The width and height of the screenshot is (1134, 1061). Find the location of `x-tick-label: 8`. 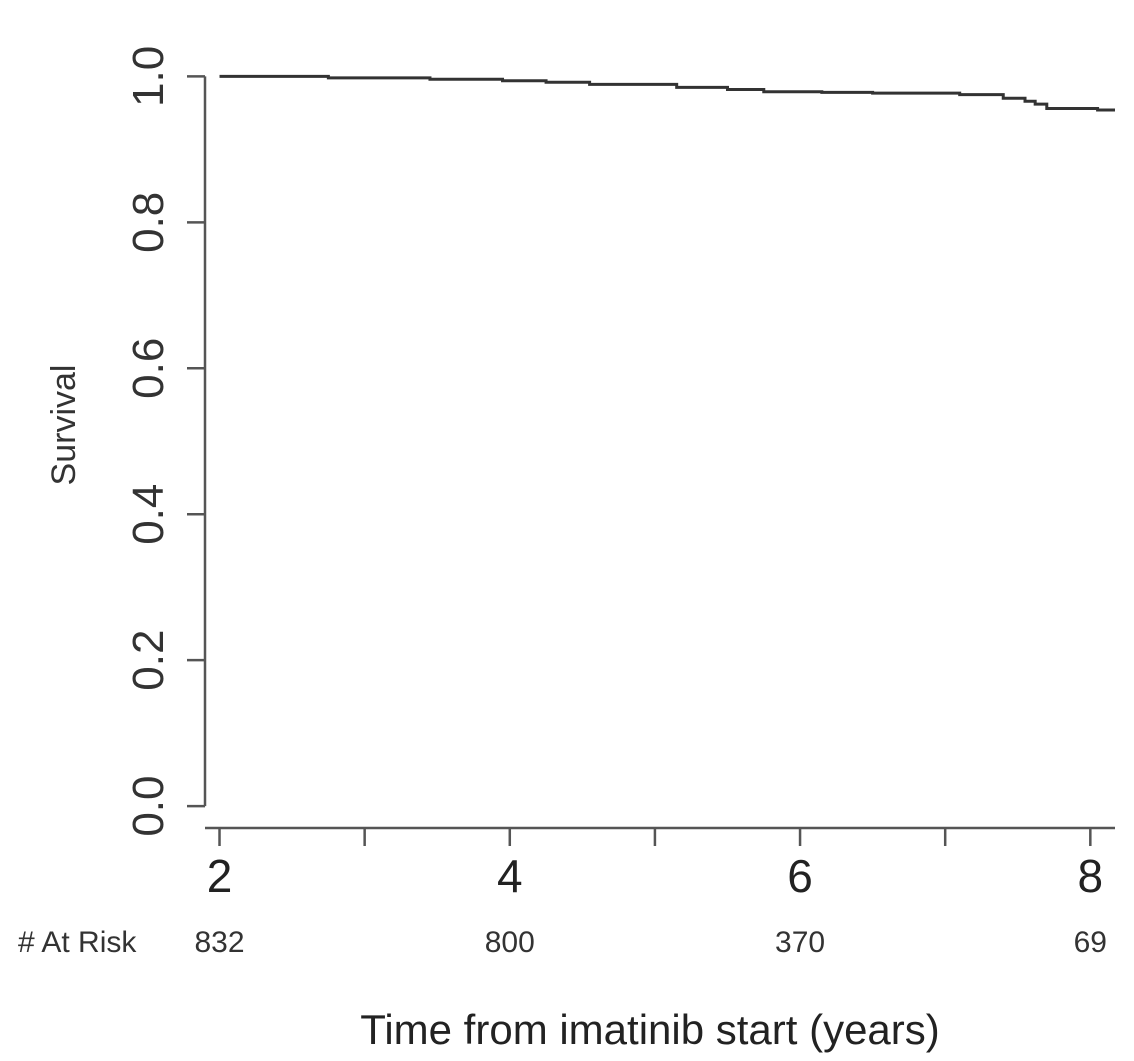

x-tick-label: 8 is located at coordinates (1091, 876).